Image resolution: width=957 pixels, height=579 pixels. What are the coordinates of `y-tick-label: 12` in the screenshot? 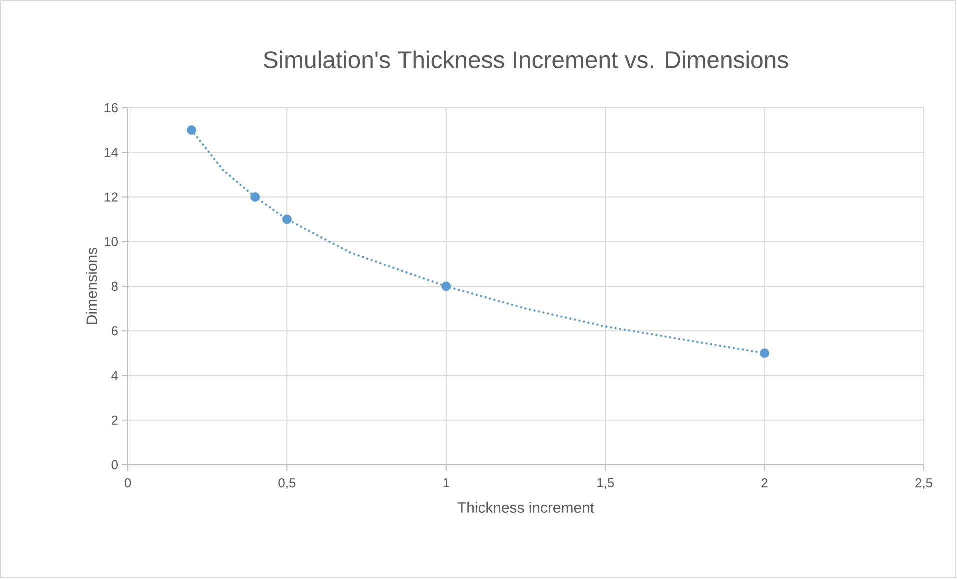 It's located at (111, 197).